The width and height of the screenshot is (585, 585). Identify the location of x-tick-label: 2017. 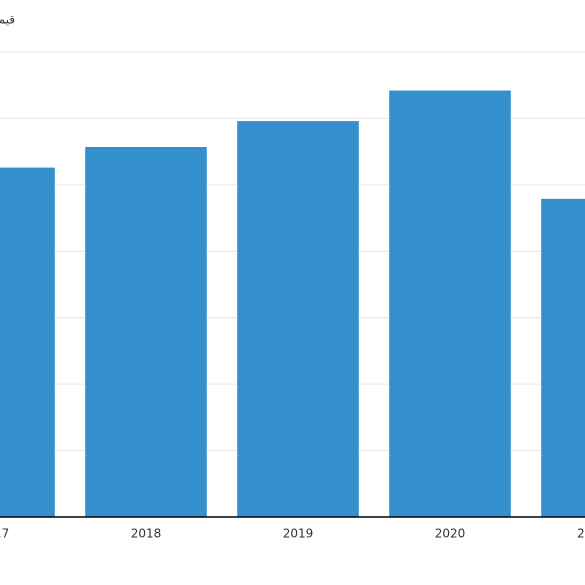
(4, 534).